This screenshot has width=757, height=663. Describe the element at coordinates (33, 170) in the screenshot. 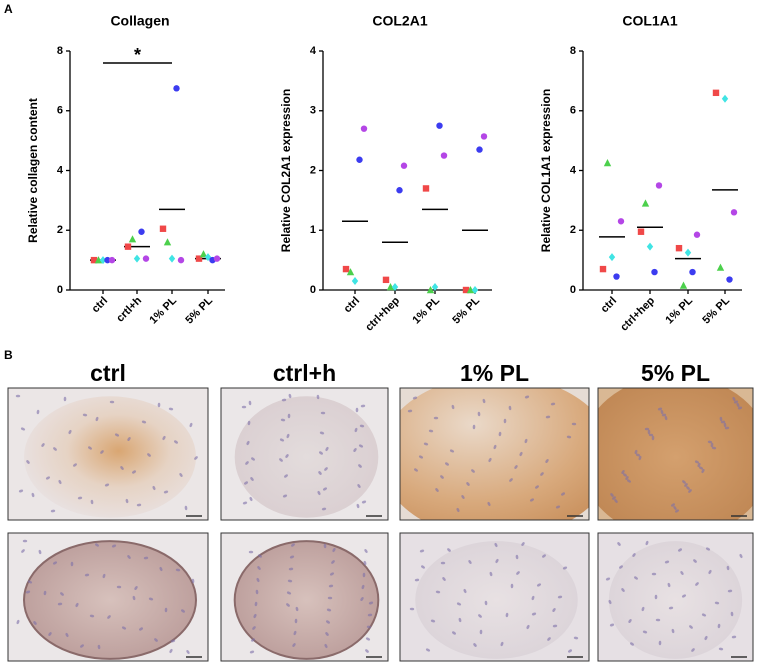

I see `y-axis-label: Relative collagen content` at that location.